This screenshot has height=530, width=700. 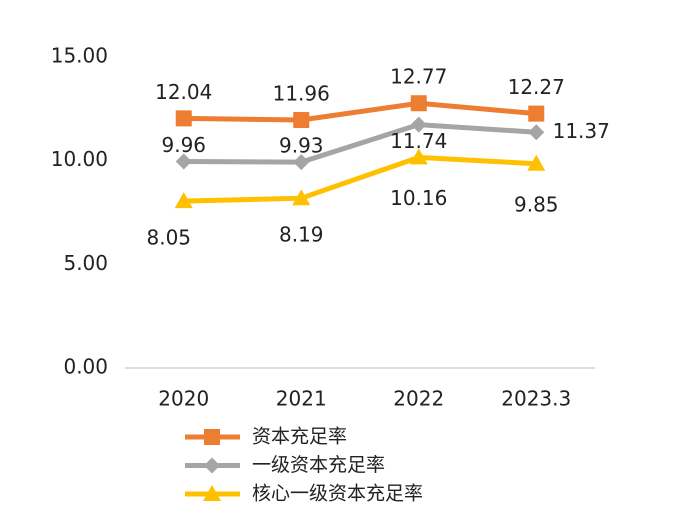 I want to click on y-tick-label: 0.00, so click(x=85, y=367).